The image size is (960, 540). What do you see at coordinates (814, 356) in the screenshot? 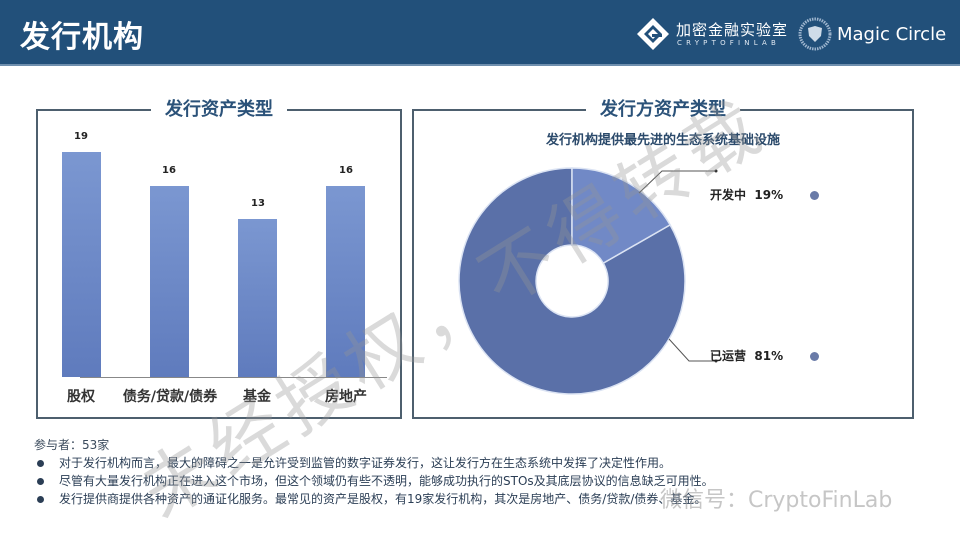
I see `legend-dot-operational` at bounding box center [814, 356].